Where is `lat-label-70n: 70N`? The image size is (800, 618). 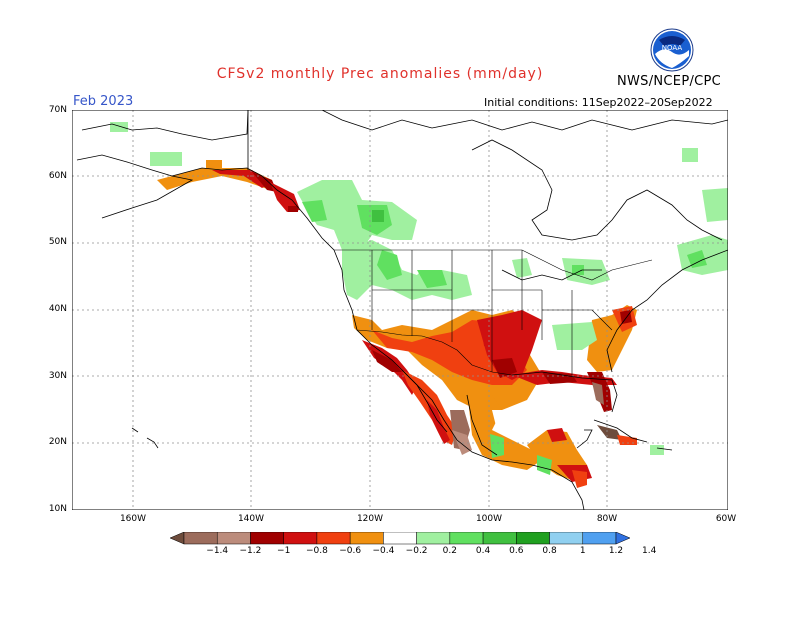 lat-label-70n: 70N is located at coordinates (57, 110).